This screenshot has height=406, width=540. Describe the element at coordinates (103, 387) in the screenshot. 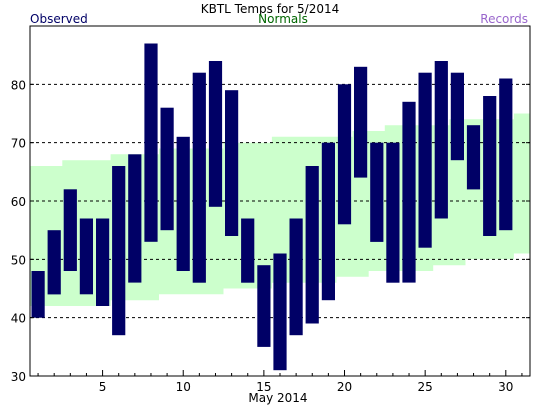

I see `x-tick-label-5: 5` at that location.